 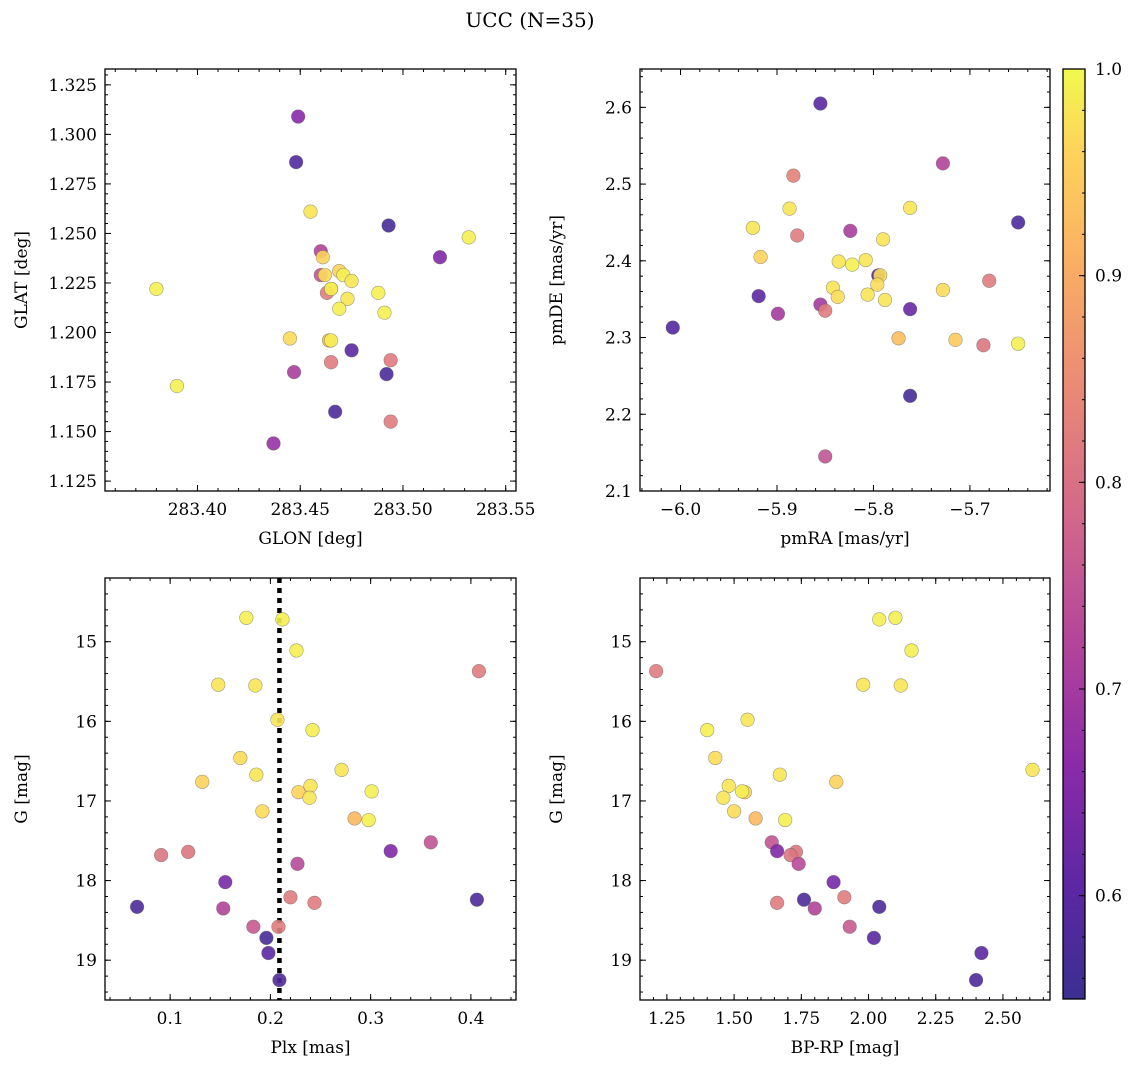 I want to click on colorbar-tick-label: 0.7, so click(x=1108, y=690).